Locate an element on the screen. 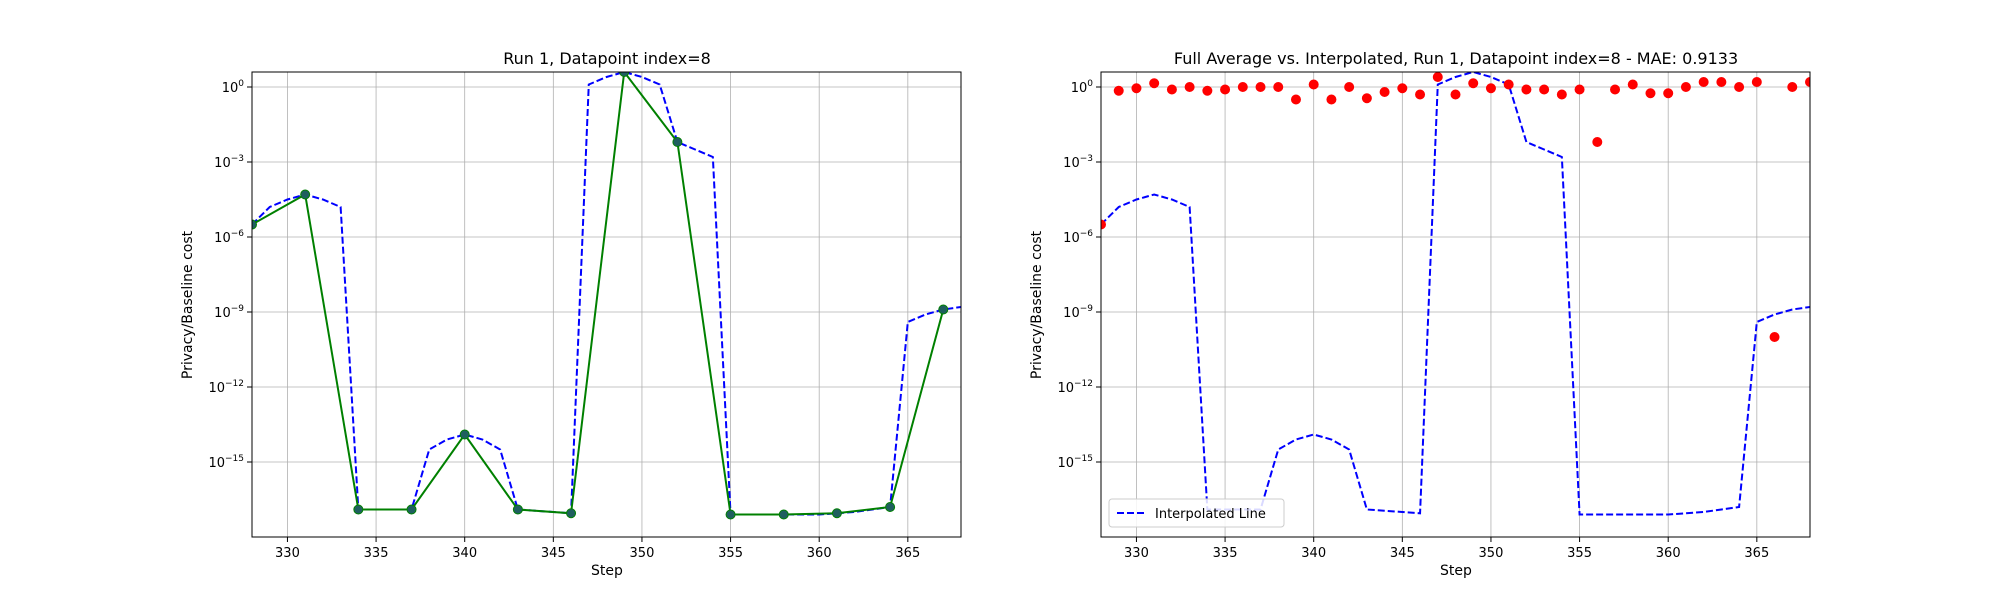 Image resolution: width=2000 pixels, height=600 pixels. left-chart-xlabel: Step is located at coordinates (607, 571).